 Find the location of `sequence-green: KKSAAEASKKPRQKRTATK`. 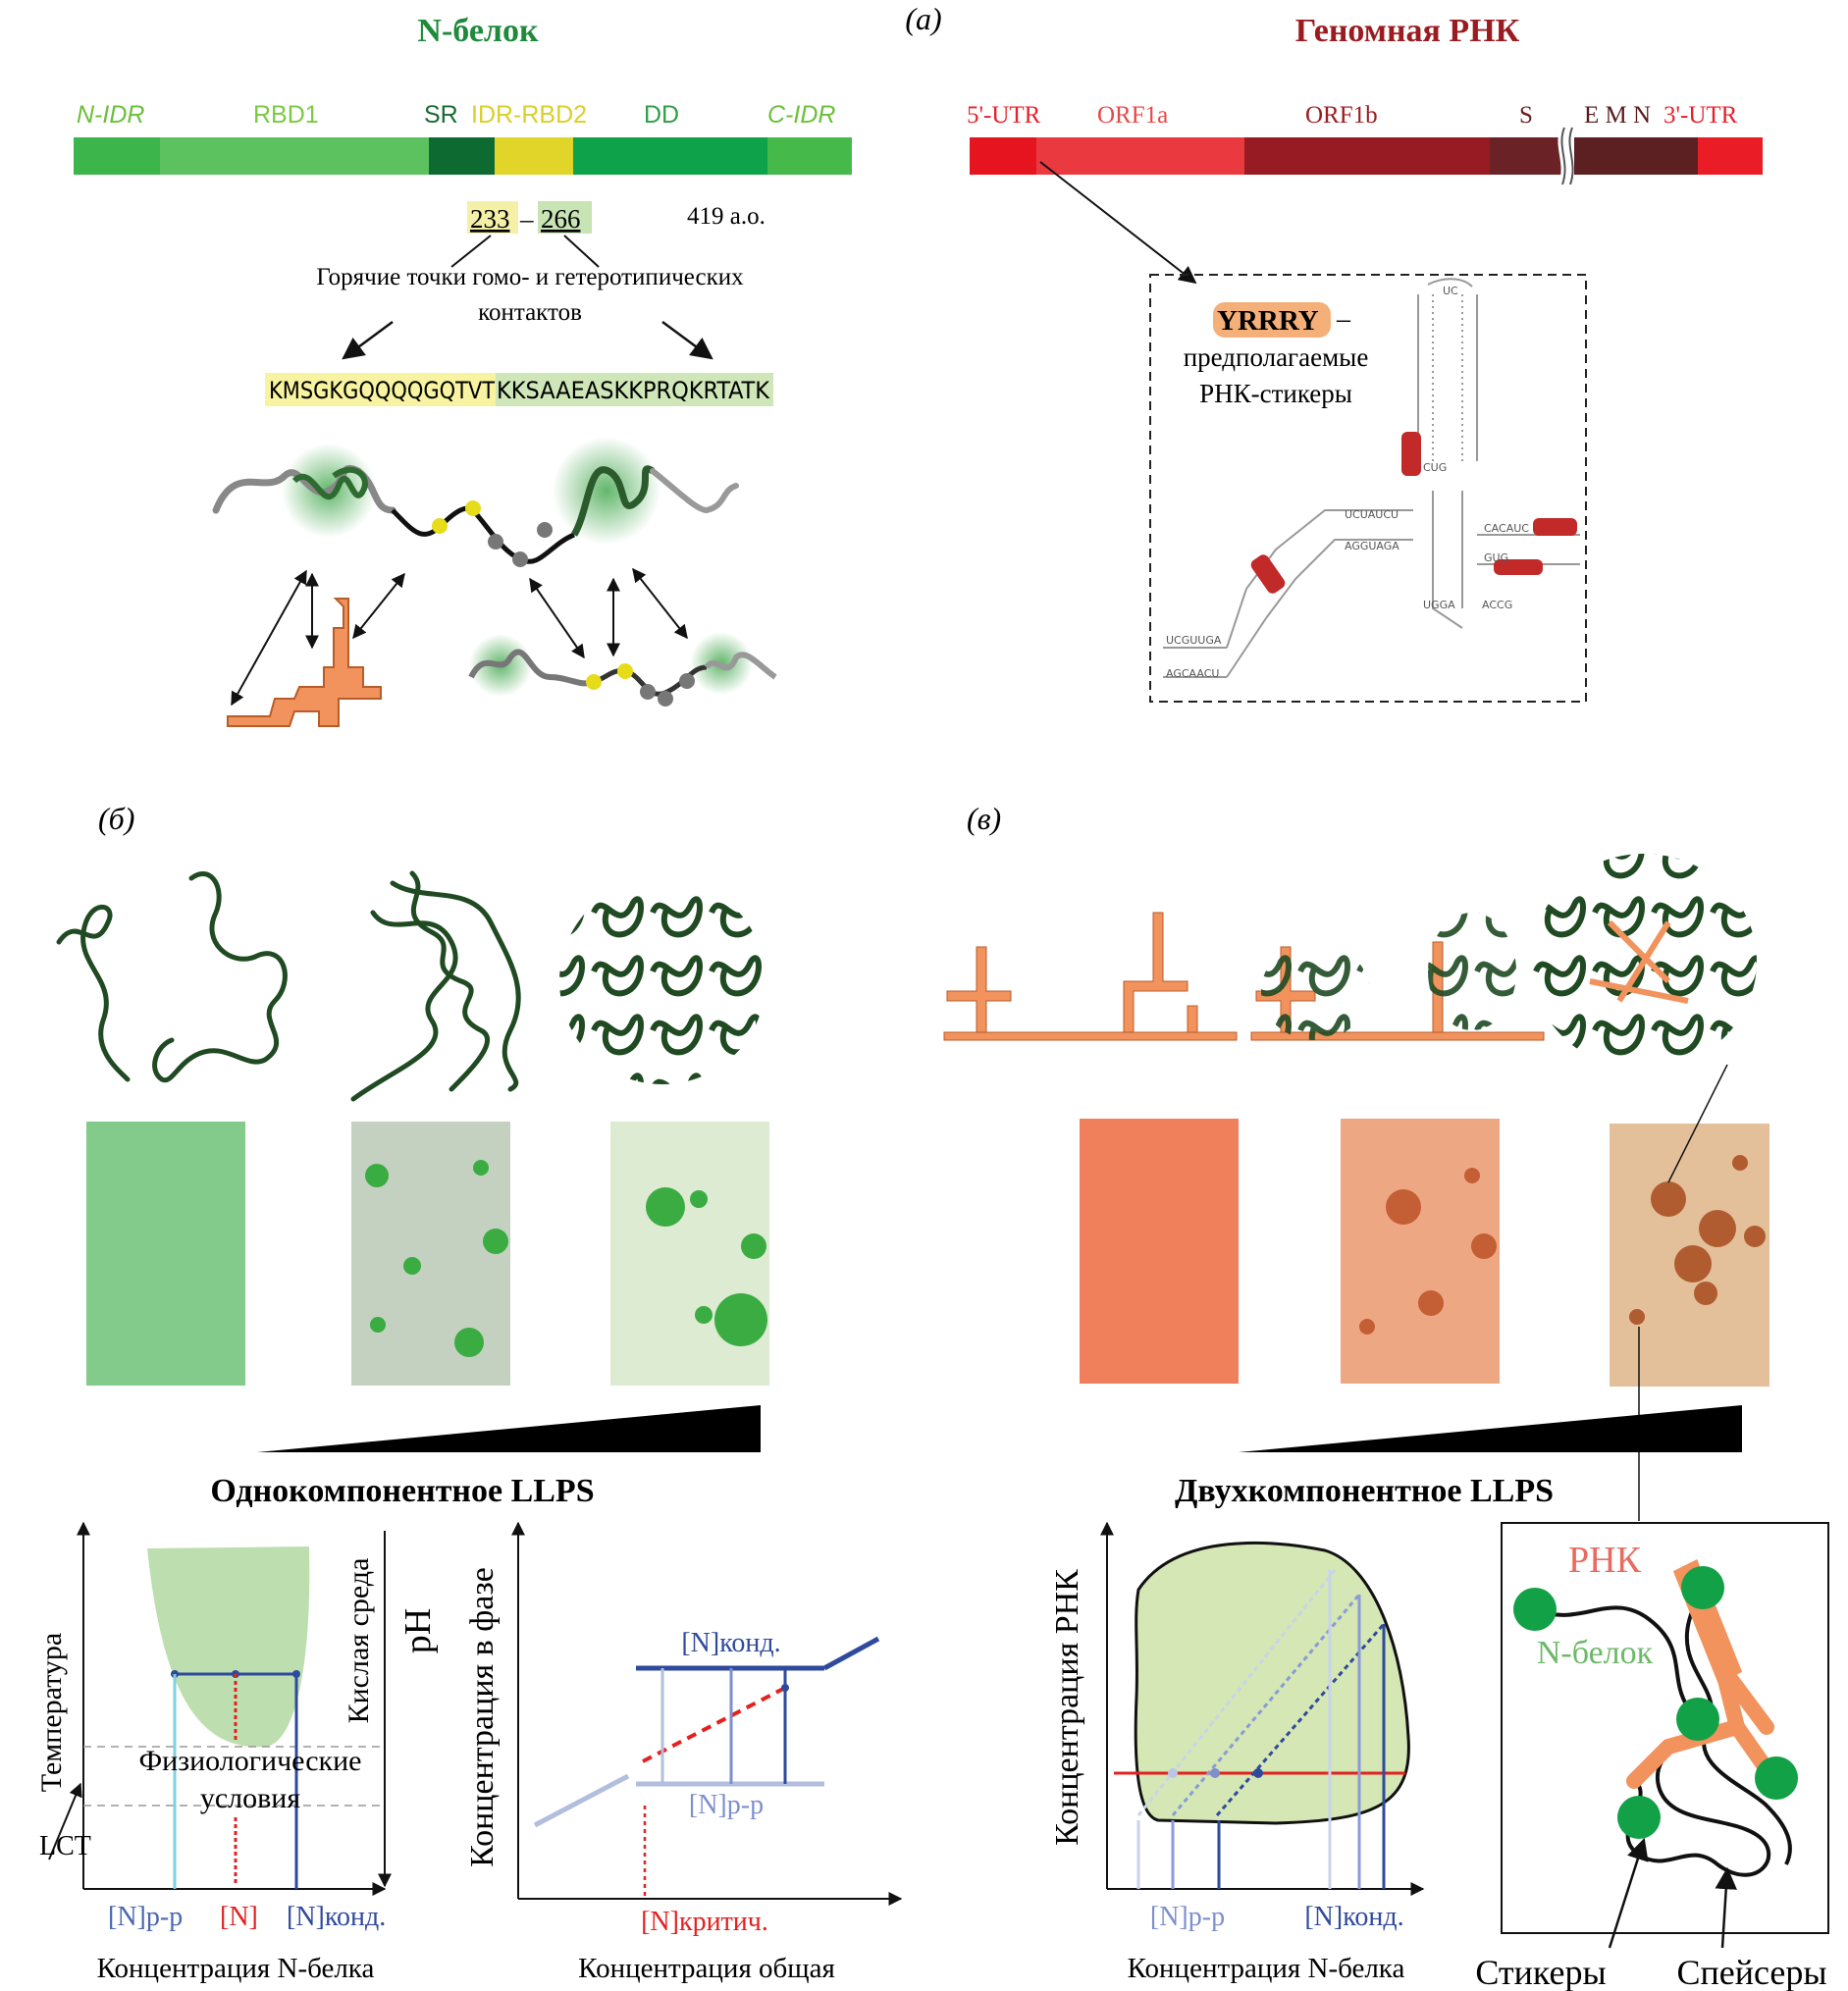

sequence-green: KKSAAEASKKPRQKRTATK is located at coordinates (634, 390).